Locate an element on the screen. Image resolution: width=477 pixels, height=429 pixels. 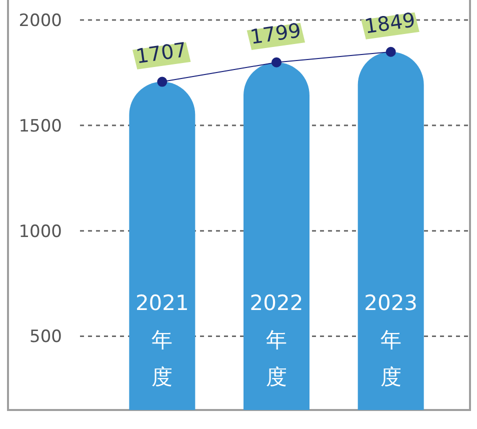
data-label: 1849 is located at coordinates (389, 23).